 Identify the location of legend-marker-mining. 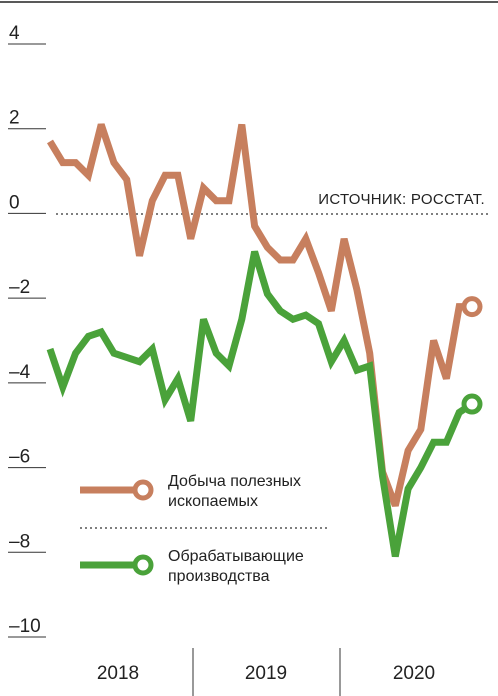
(143, 490).